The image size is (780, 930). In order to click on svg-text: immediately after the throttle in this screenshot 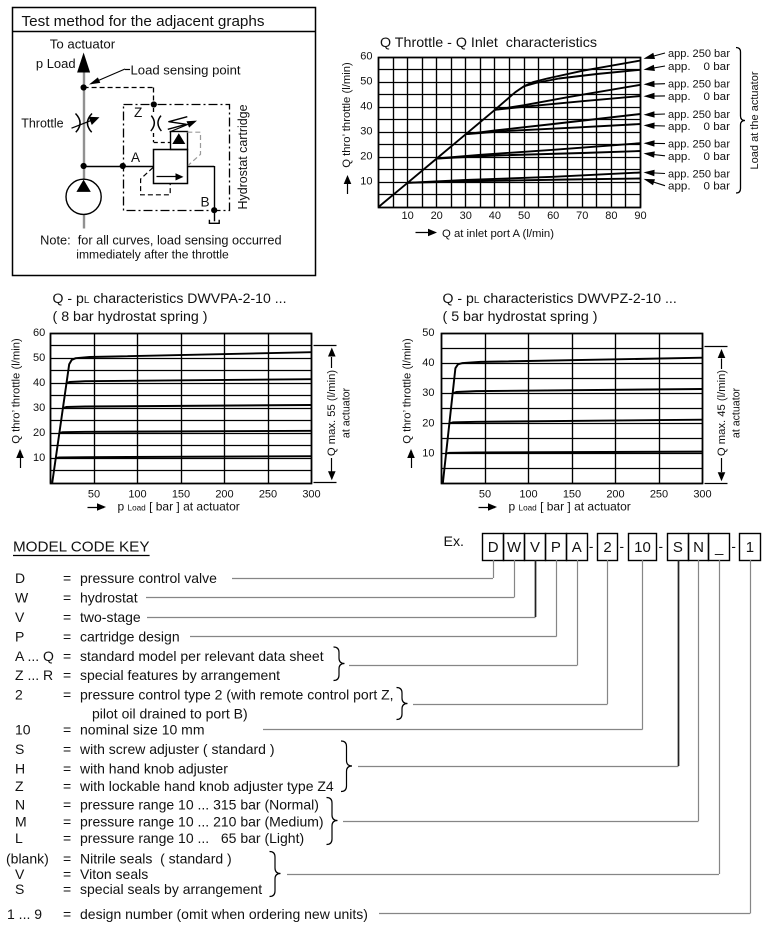, I will do `click(152, 255)`.